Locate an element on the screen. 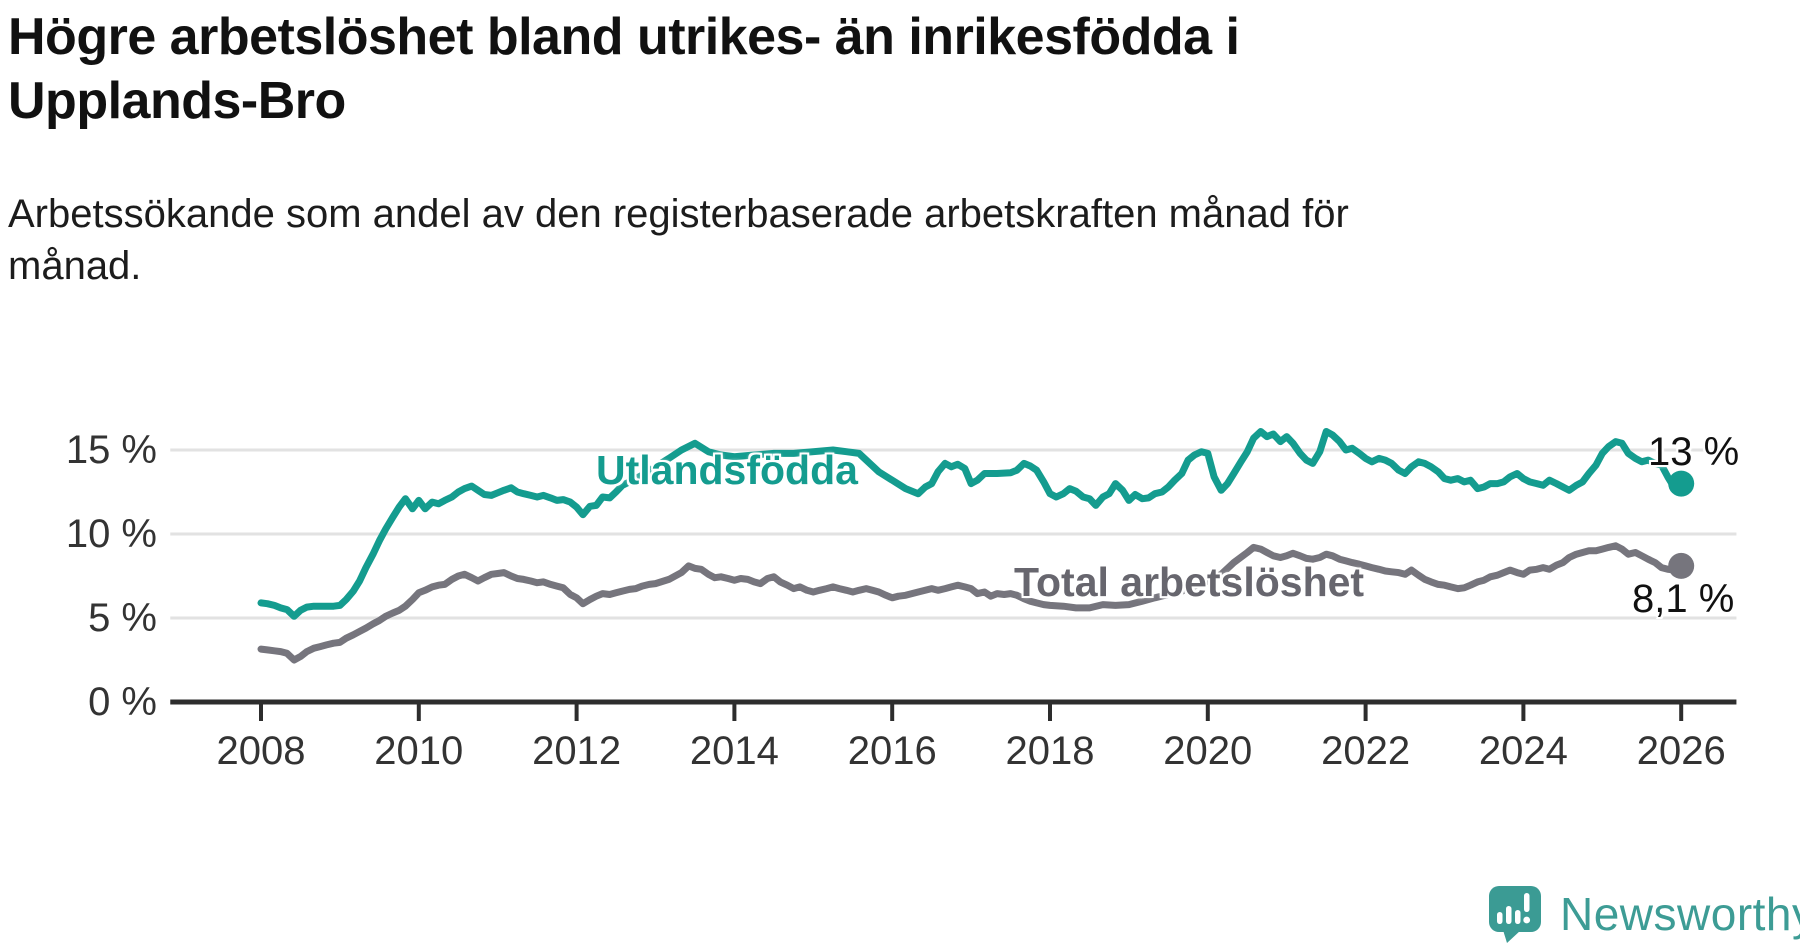 Image resolution: width=1800 pixels, height=948 pixels. x-axis-label-2024: 2024 is located at coordinates (1523, 751).